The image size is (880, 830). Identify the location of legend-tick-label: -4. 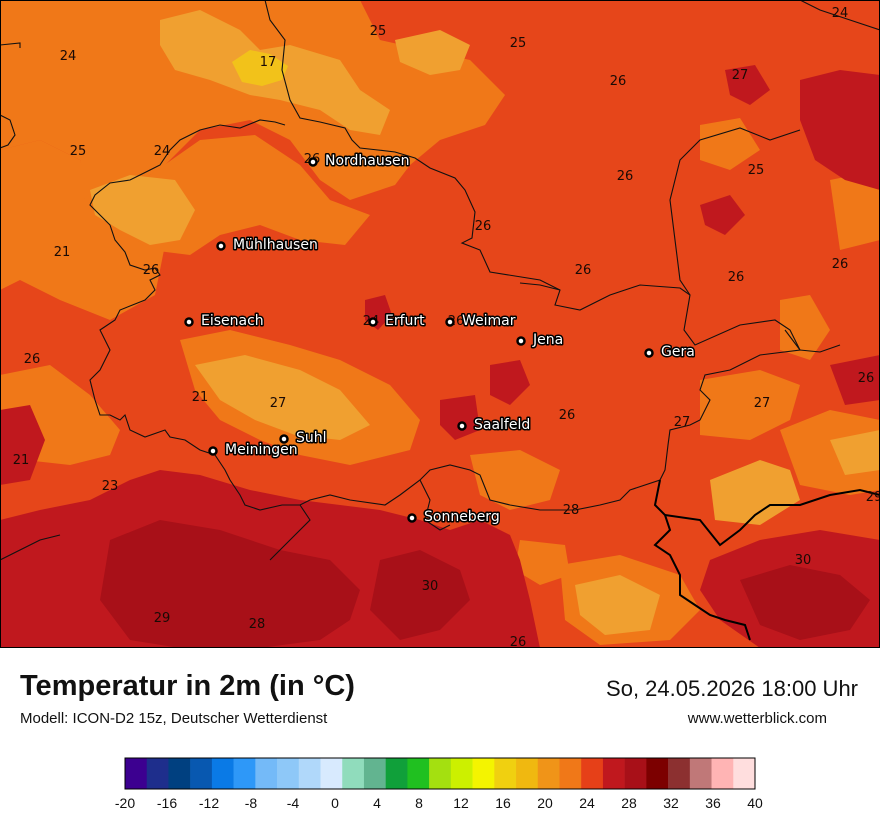
(293, 803).